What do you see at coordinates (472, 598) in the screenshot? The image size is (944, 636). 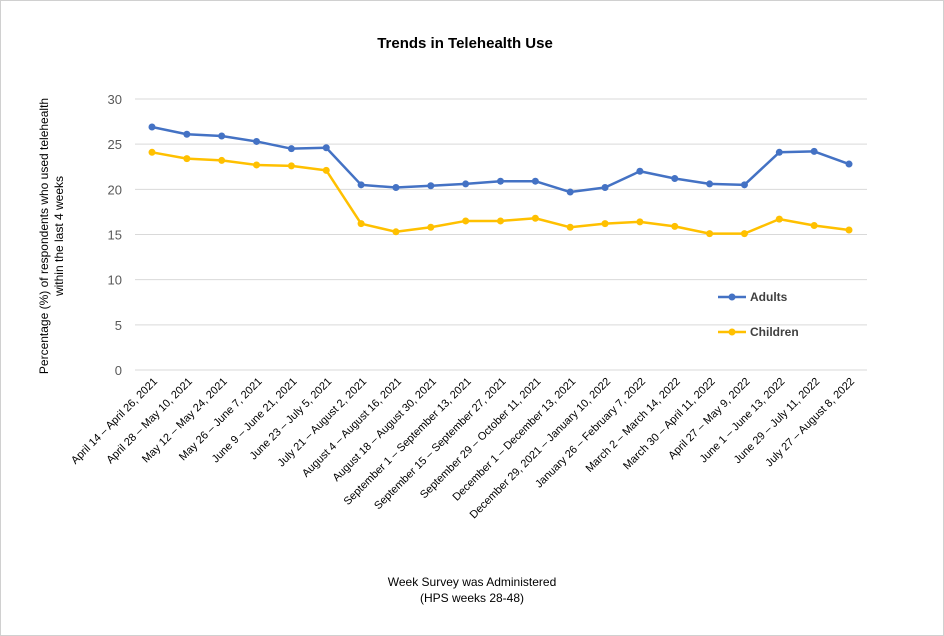 I see `x-axis-label-line2: (HPS weeks 28-48)` at bounding box center [472, 598].